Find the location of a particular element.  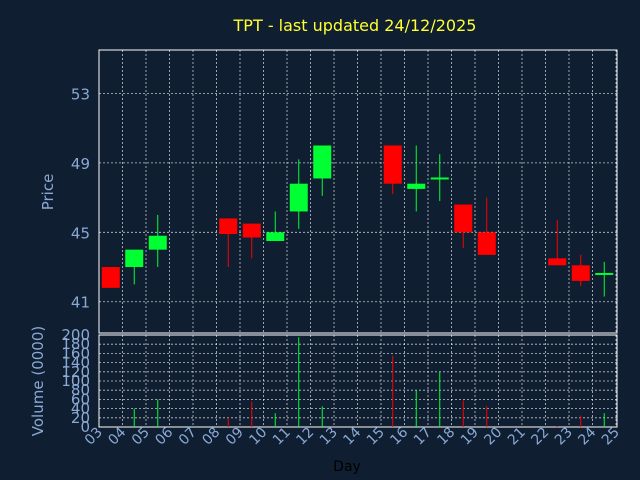

volume-tick-label: 40 is located at coordinates (80, 409).